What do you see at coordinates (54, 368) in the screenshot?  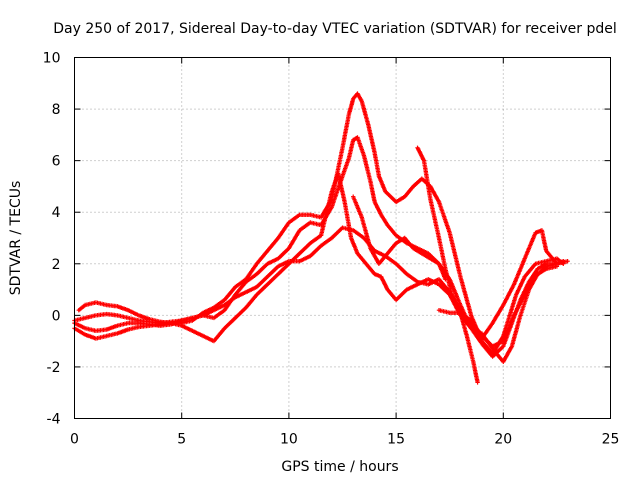 I see `y-tick-label: -2` at bounding box center [54, 368].